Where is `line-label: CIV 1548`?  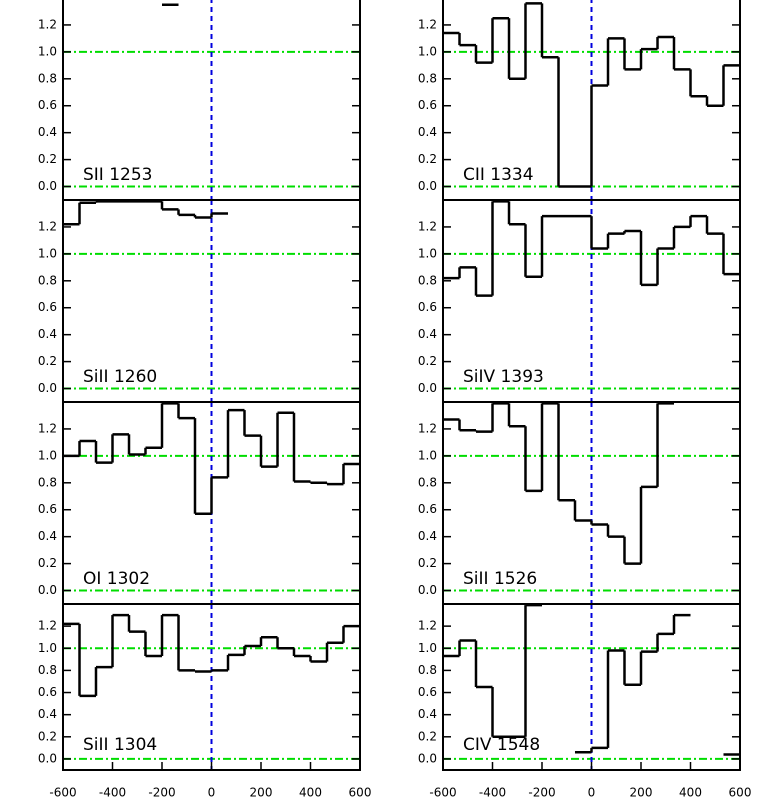 line-label: CIV 1548 is located at coordinates (501, 745).